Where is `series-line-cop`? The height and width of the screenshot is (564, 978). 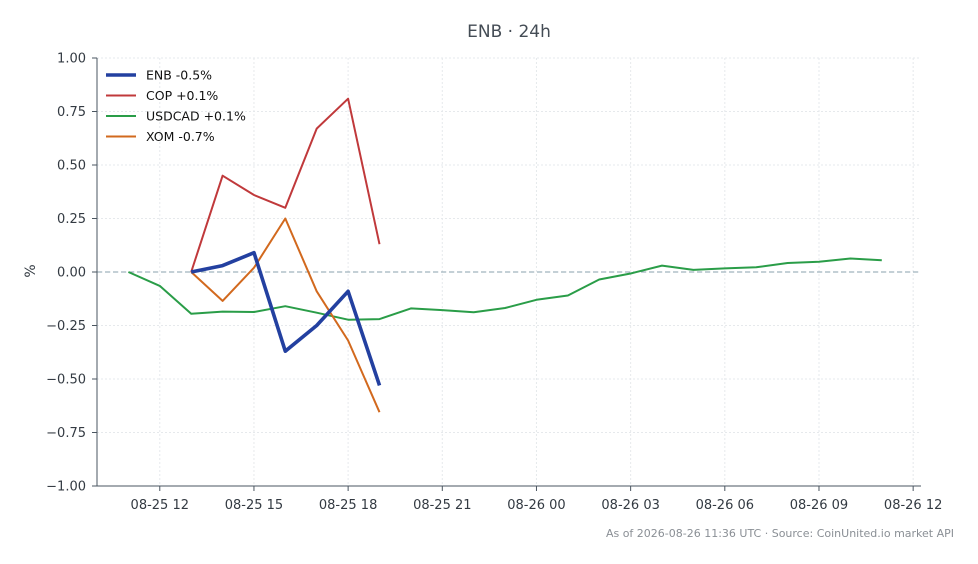
series-line-cop is located at coordinates (285, 185).